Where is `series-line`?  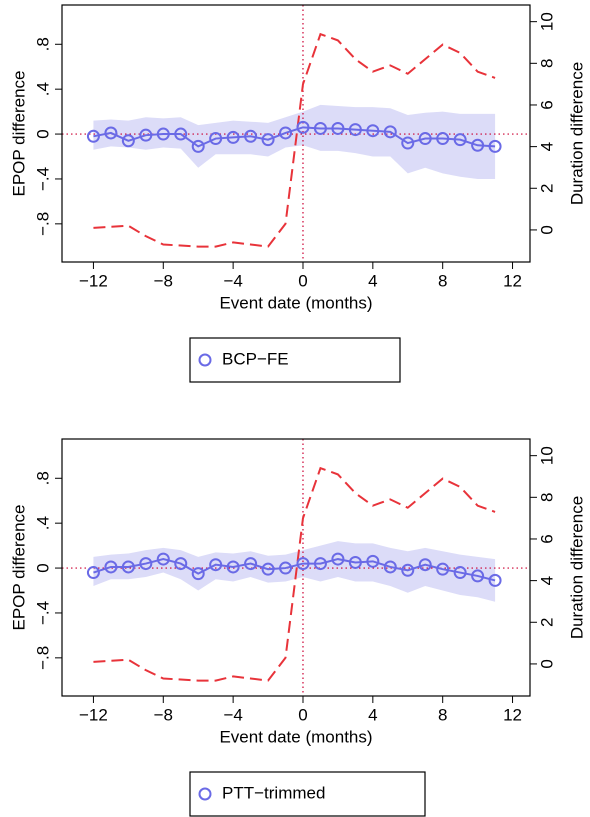
series-line is located at coordinates (294, 570).